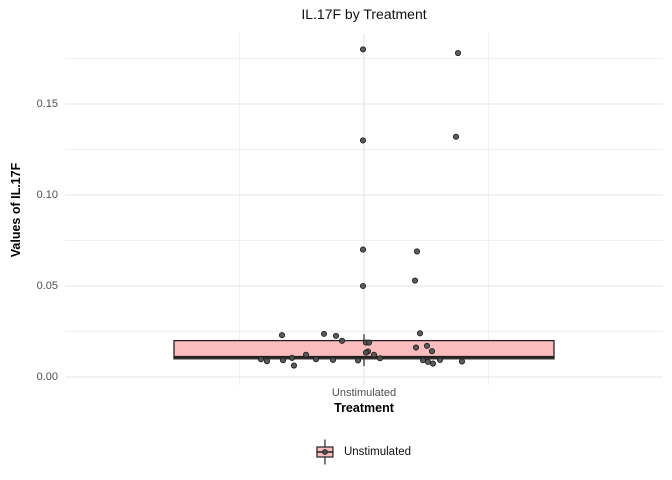  What do you see at coordinates (47, 376) in the screenshot?
I see `y-tick-label: 0.00` at bounding box center [47, 376].